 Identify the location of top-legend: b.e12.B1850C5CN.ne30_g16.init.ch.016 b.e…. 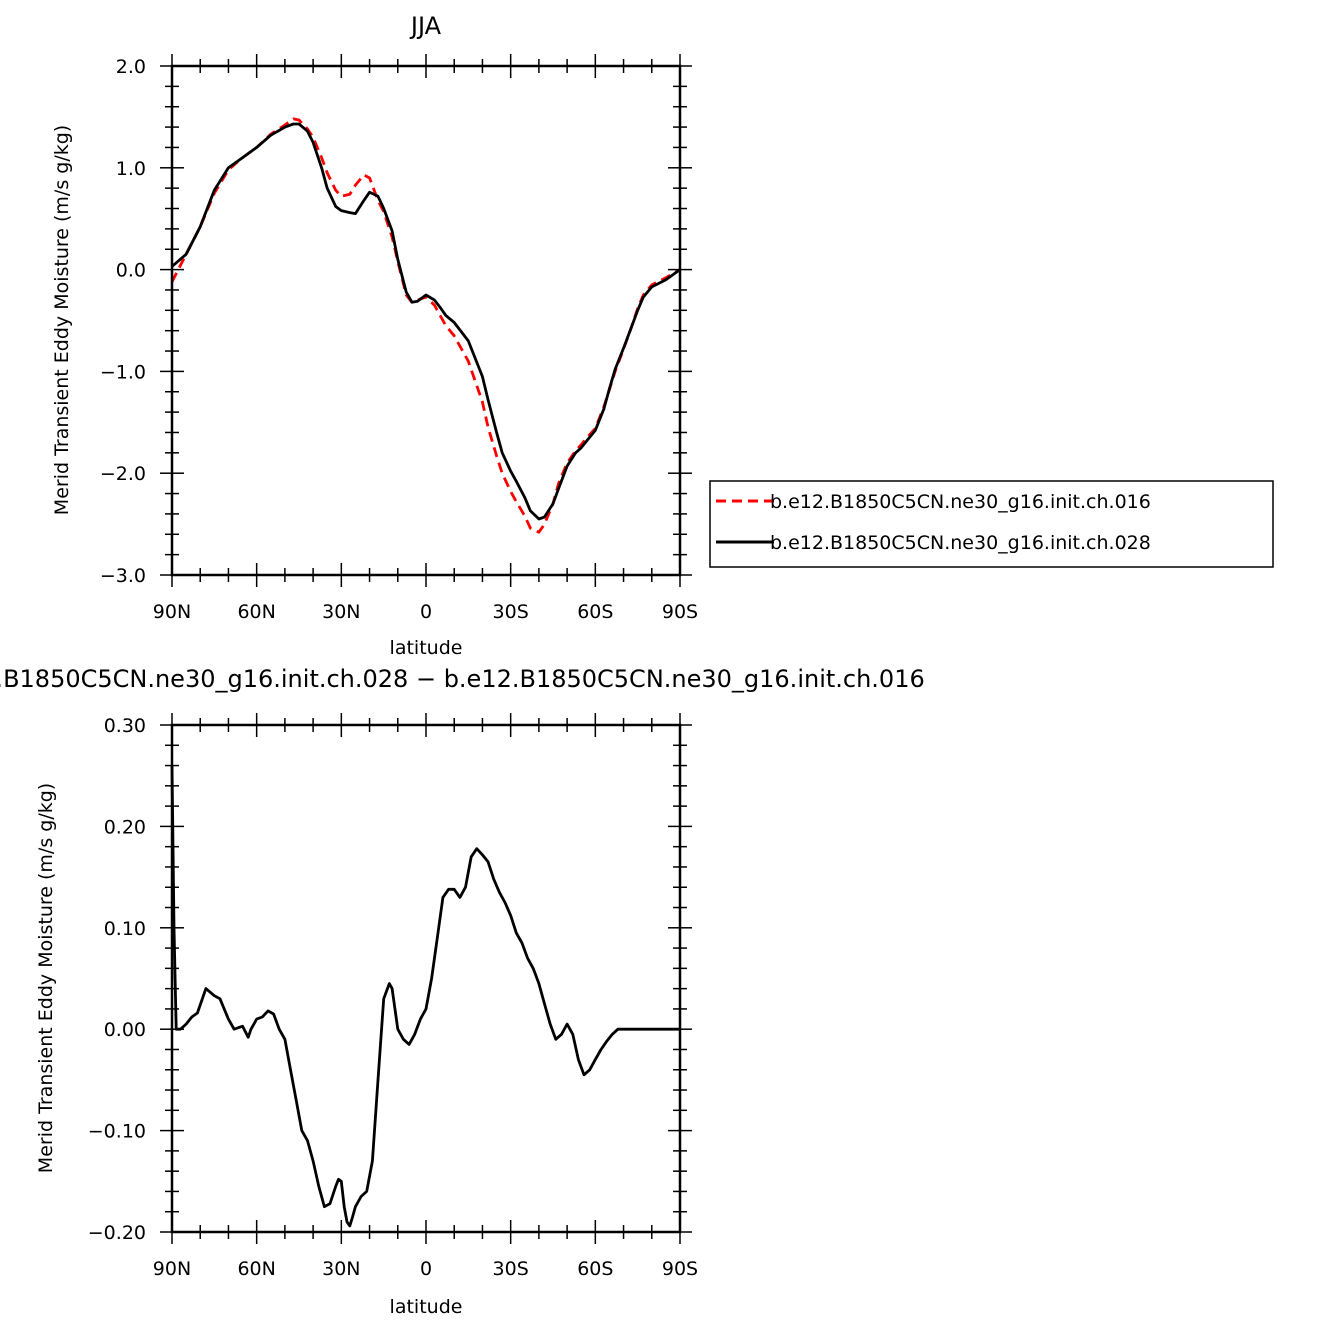
(991, 524).